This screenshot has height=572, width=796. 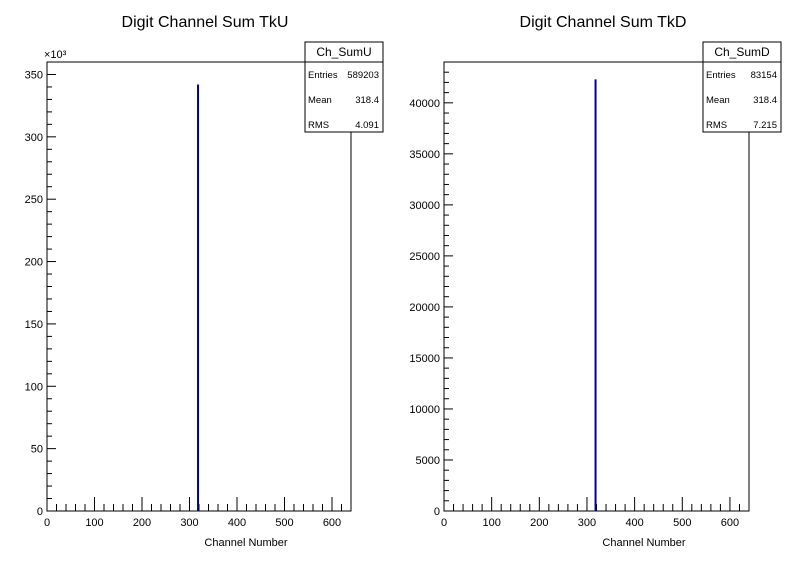 I want to click on y-tick-label: 300, so click(x=34, y=138).